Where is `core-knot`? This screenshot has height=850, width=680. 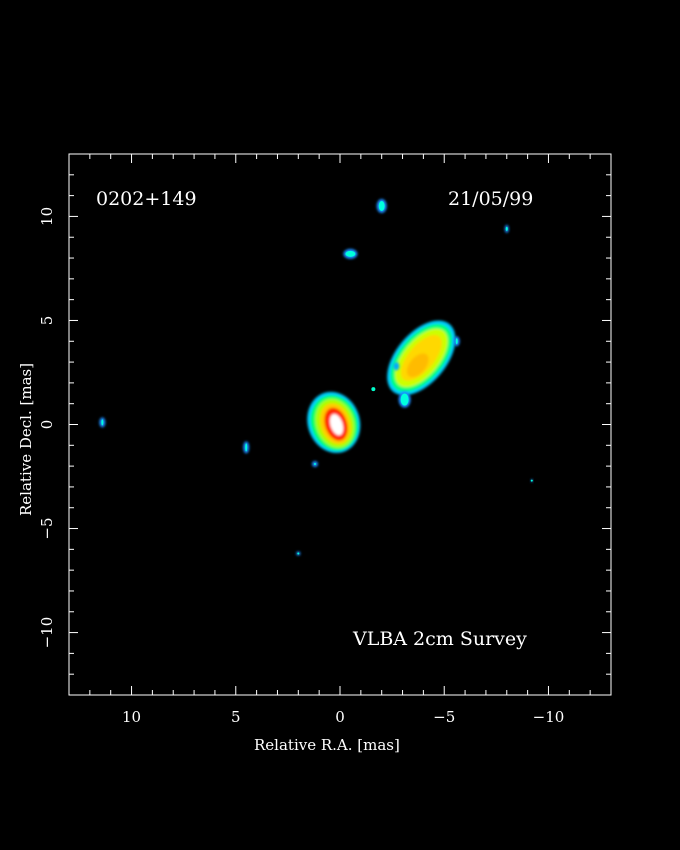
core-knot is located at coordinates (373, 389).